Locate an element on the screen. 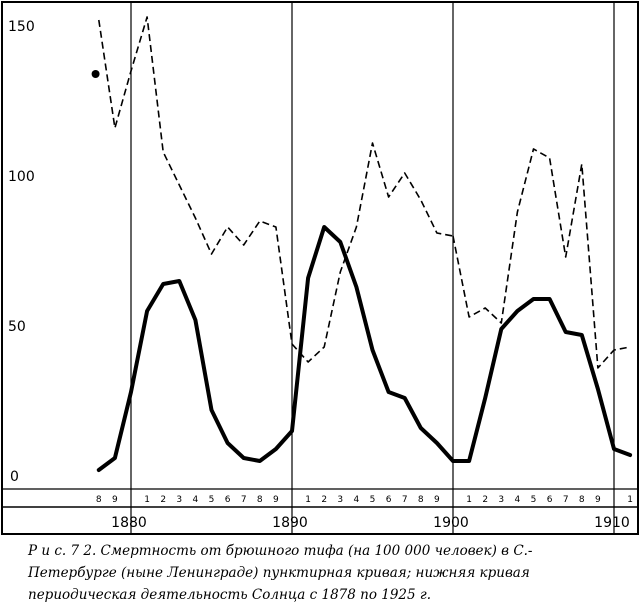 The image size is (640, 613). year-tick-1881: 1 is located at coordinates (147, 500).